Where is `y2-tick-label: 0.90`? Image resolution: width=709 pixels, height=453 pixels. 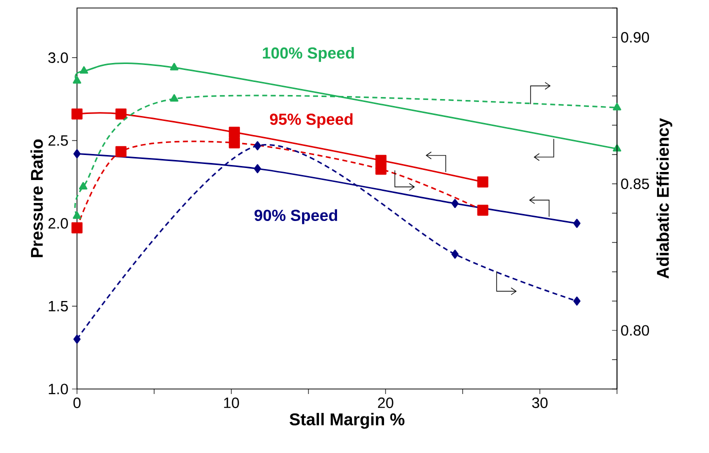 y2-tick-label: 0.90 is located at coordinates (635, 37).